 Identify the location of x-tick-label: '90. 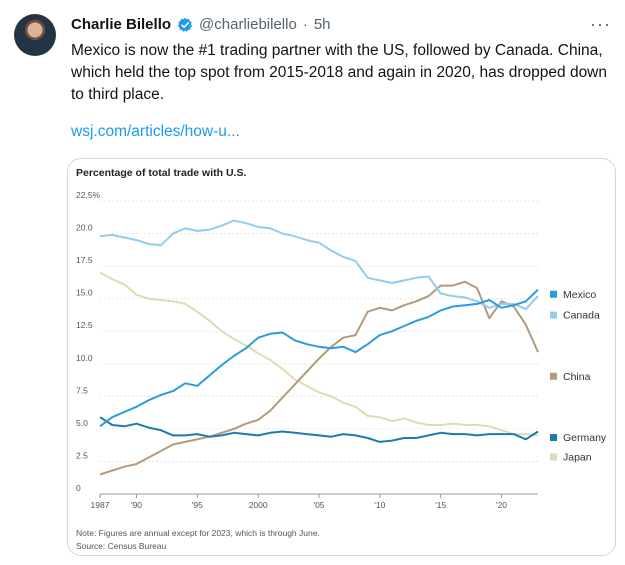
(136, 505).